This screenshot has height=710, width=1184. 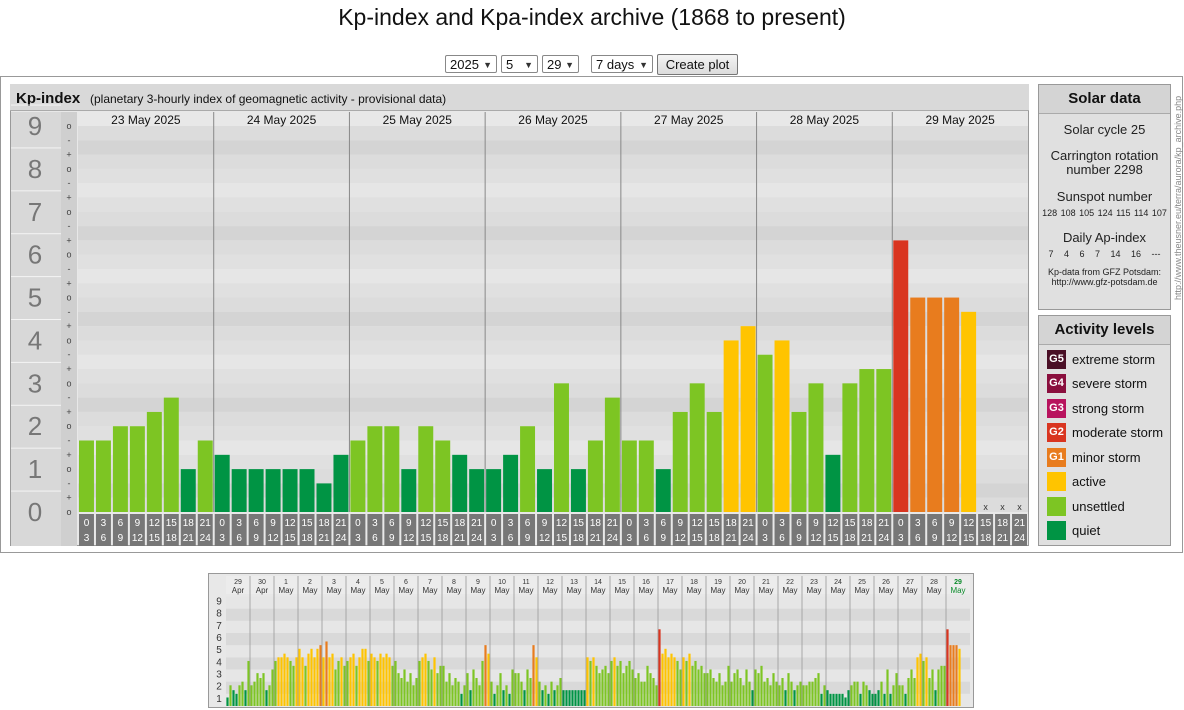 I want to click on month-value: 5, so click(x=510, y=64).